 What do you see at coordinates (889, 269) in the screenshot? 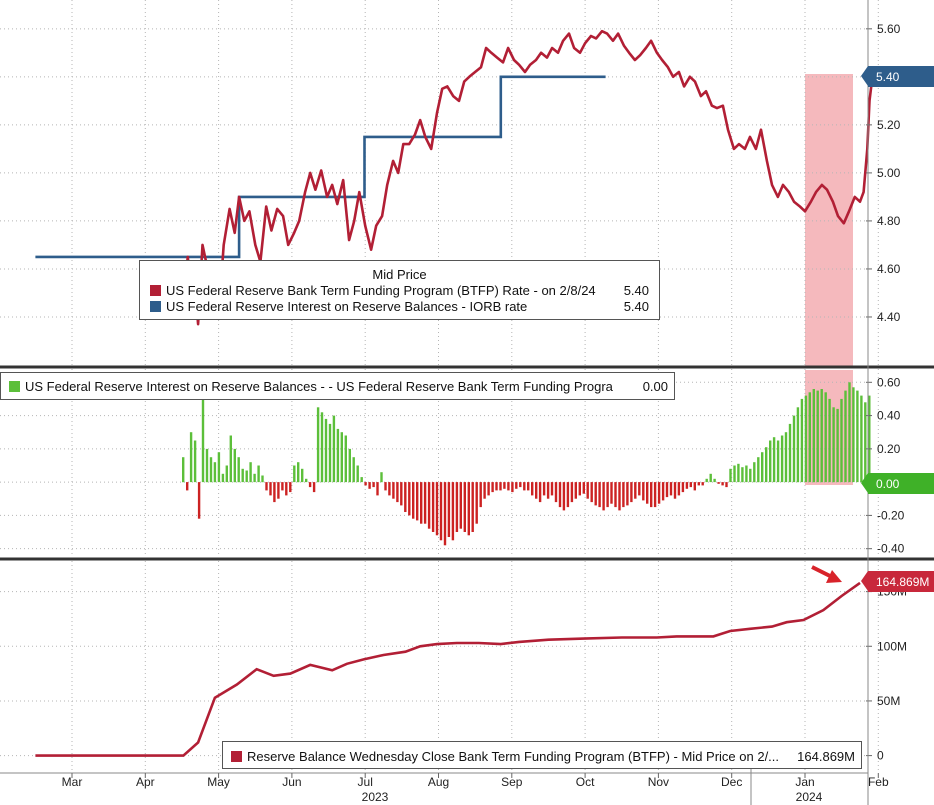
I see `y-tick-label: 4.60` at bounding box center [889, 269].